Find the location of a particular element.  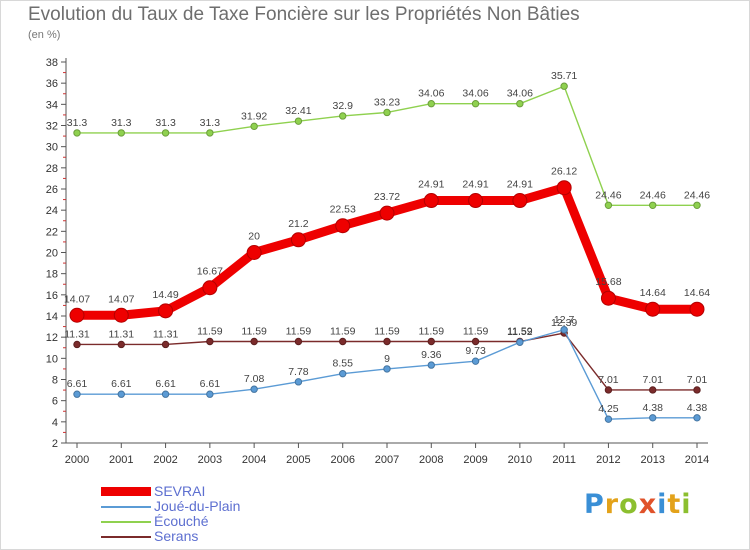

x-tick-label: 2008 is located at coordinates (431, 460).